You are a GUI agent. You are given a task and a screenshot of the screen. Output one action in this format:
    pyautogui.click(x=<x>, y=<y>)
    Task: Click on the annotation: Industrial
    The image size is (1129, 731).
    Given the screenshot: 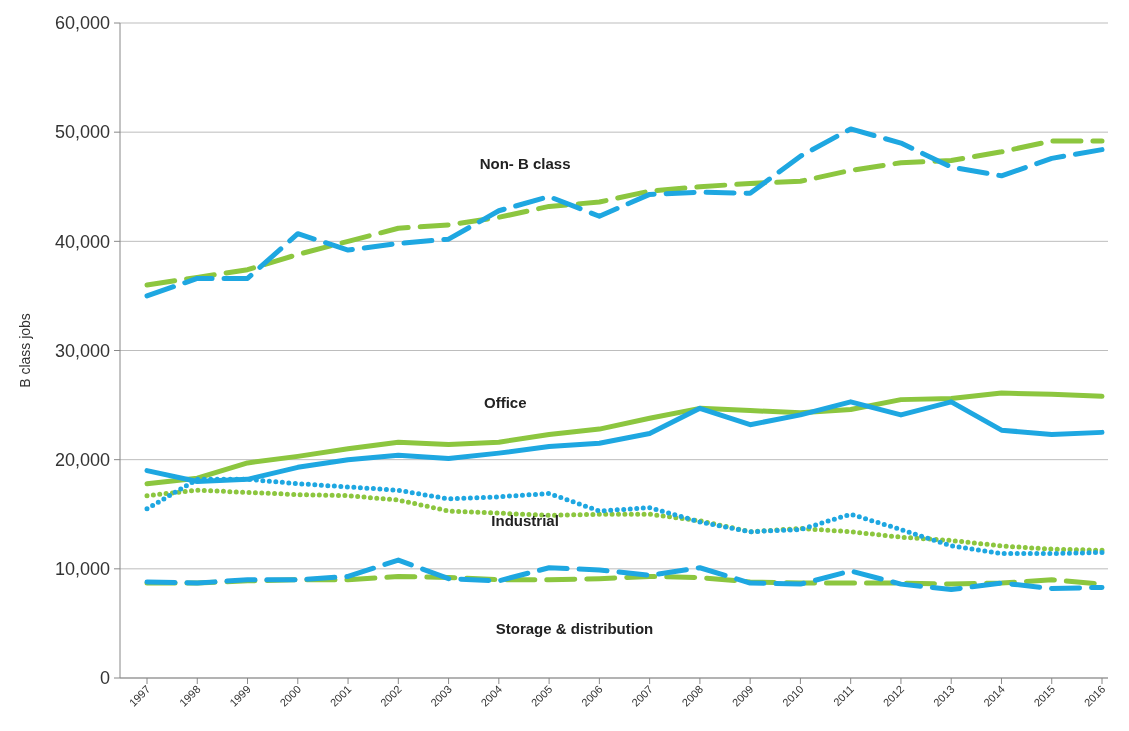 What is the action you would take?
    pyautogui.click(x=525, y=521)
    